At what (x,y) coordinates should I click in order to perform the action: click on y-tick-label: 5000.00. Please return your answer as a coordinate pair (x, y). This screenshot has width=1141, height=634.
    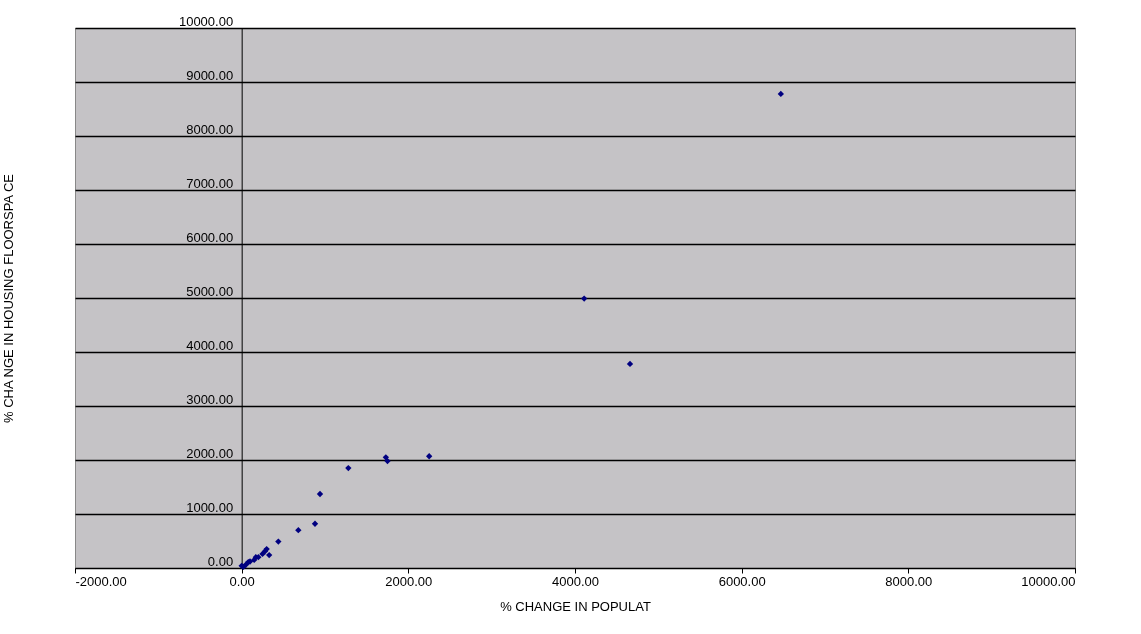
    Looking at the image, I should click on (210, 291).